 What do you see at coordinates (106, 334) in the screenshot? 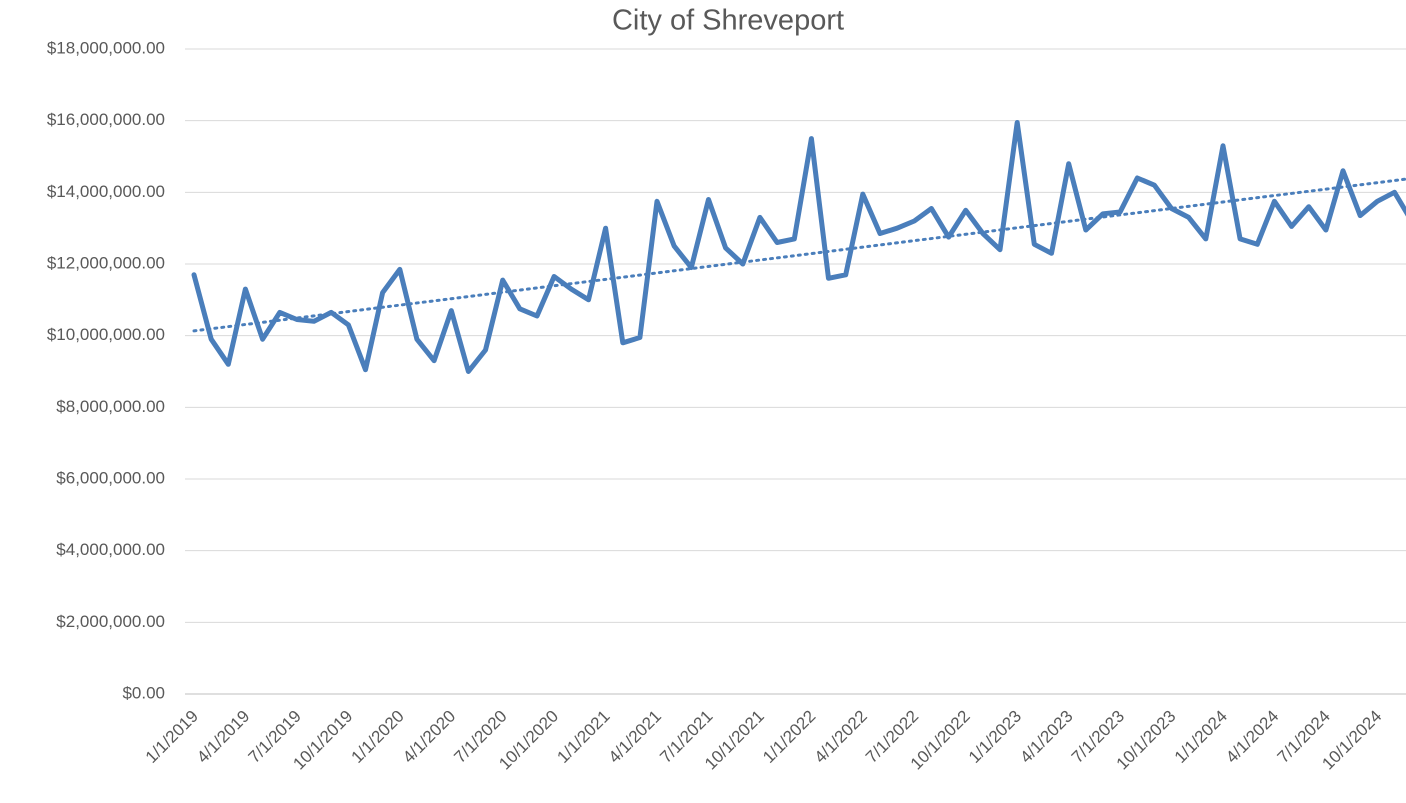
I see `y-tick-label: $10,000,000.00` at bounding box center [106, 334].